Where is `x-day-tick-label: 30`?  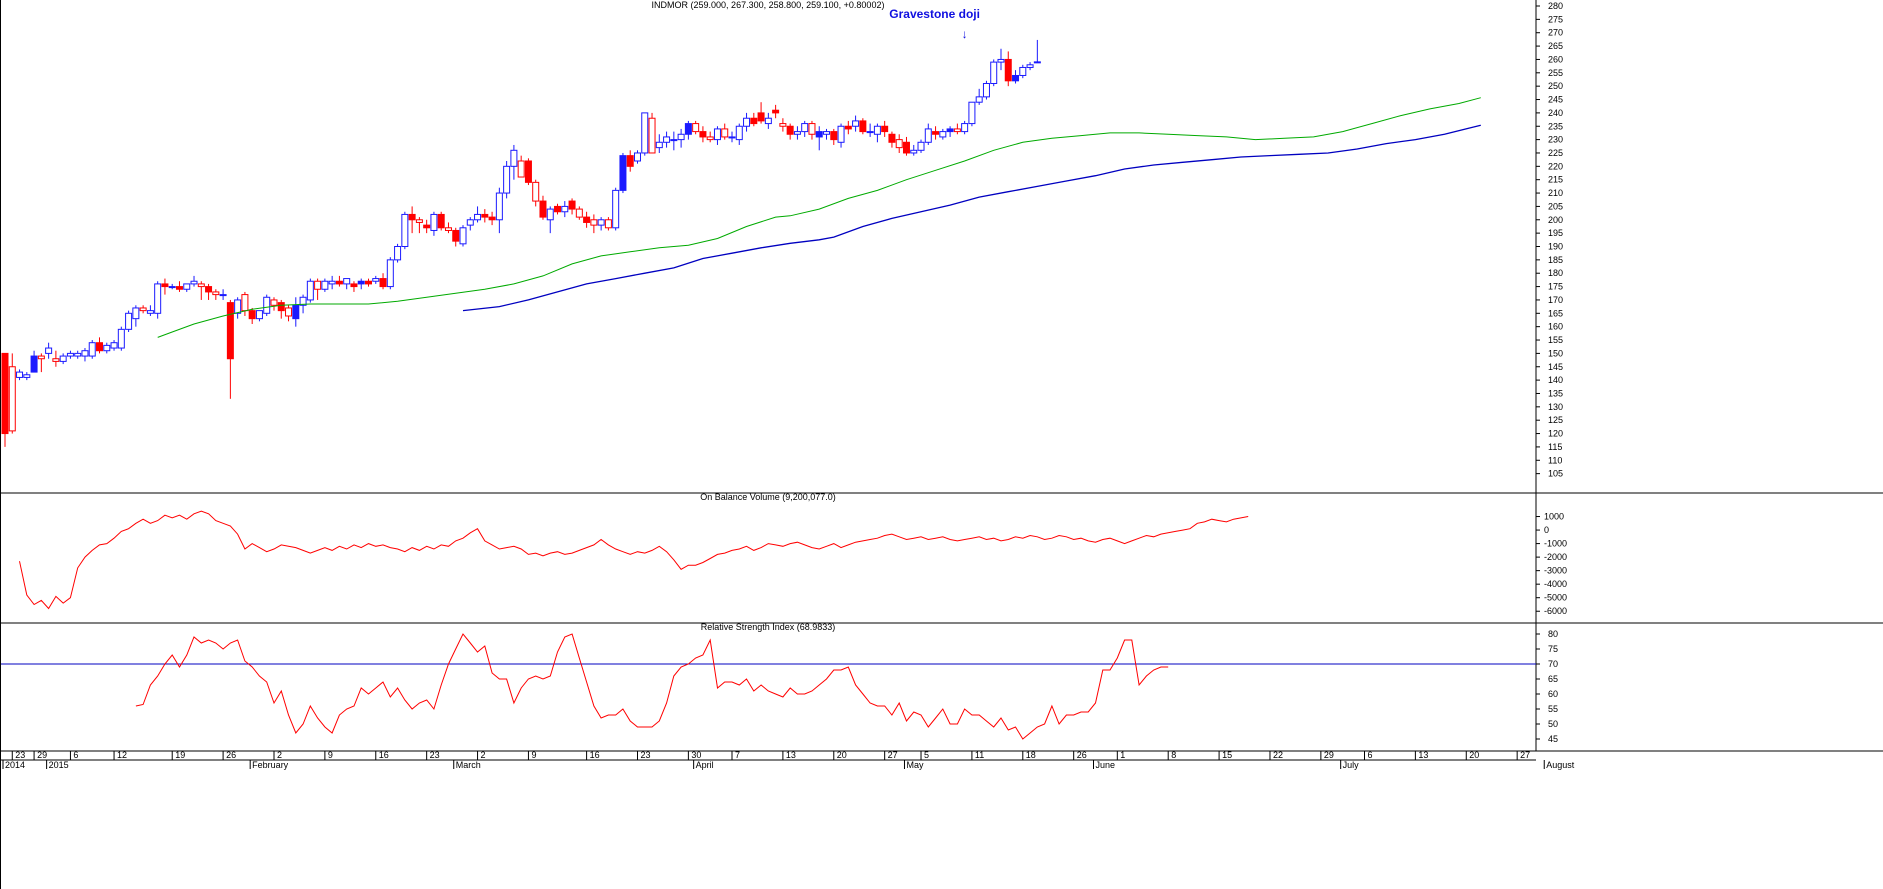
x-day-tick-label: 30 is located at coordinates (696, 755).